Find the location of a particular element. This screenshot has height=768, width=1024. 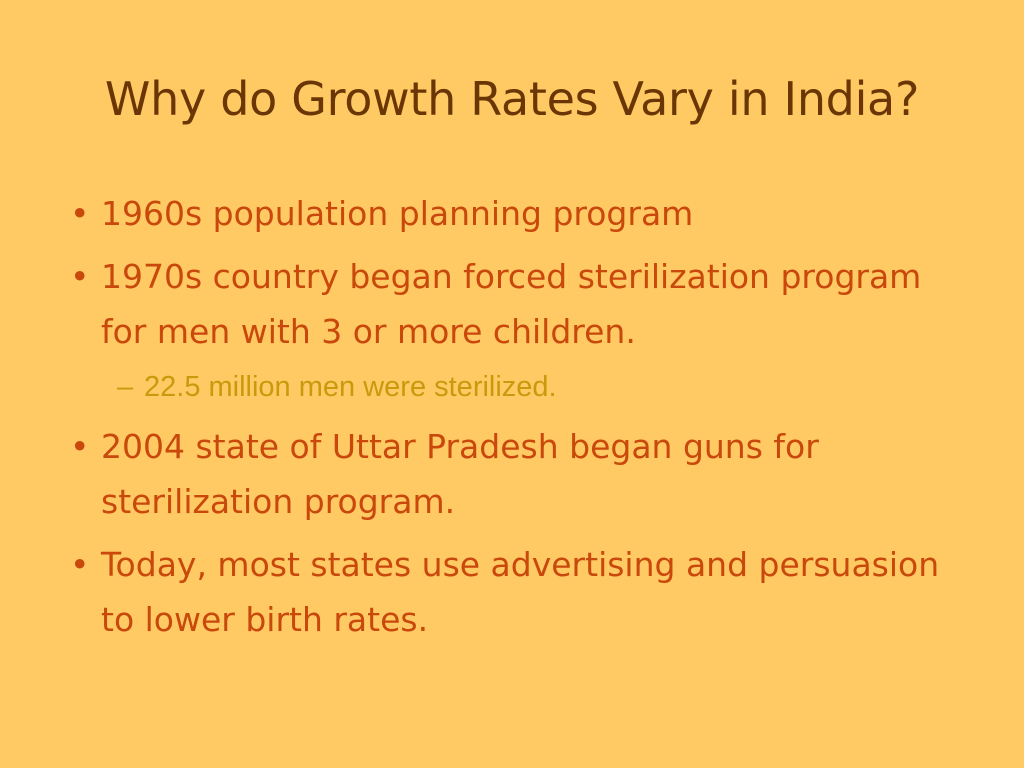

sub-bullet-item: – 22.5 million men were sterilized. is located at coordinates (543, 387).